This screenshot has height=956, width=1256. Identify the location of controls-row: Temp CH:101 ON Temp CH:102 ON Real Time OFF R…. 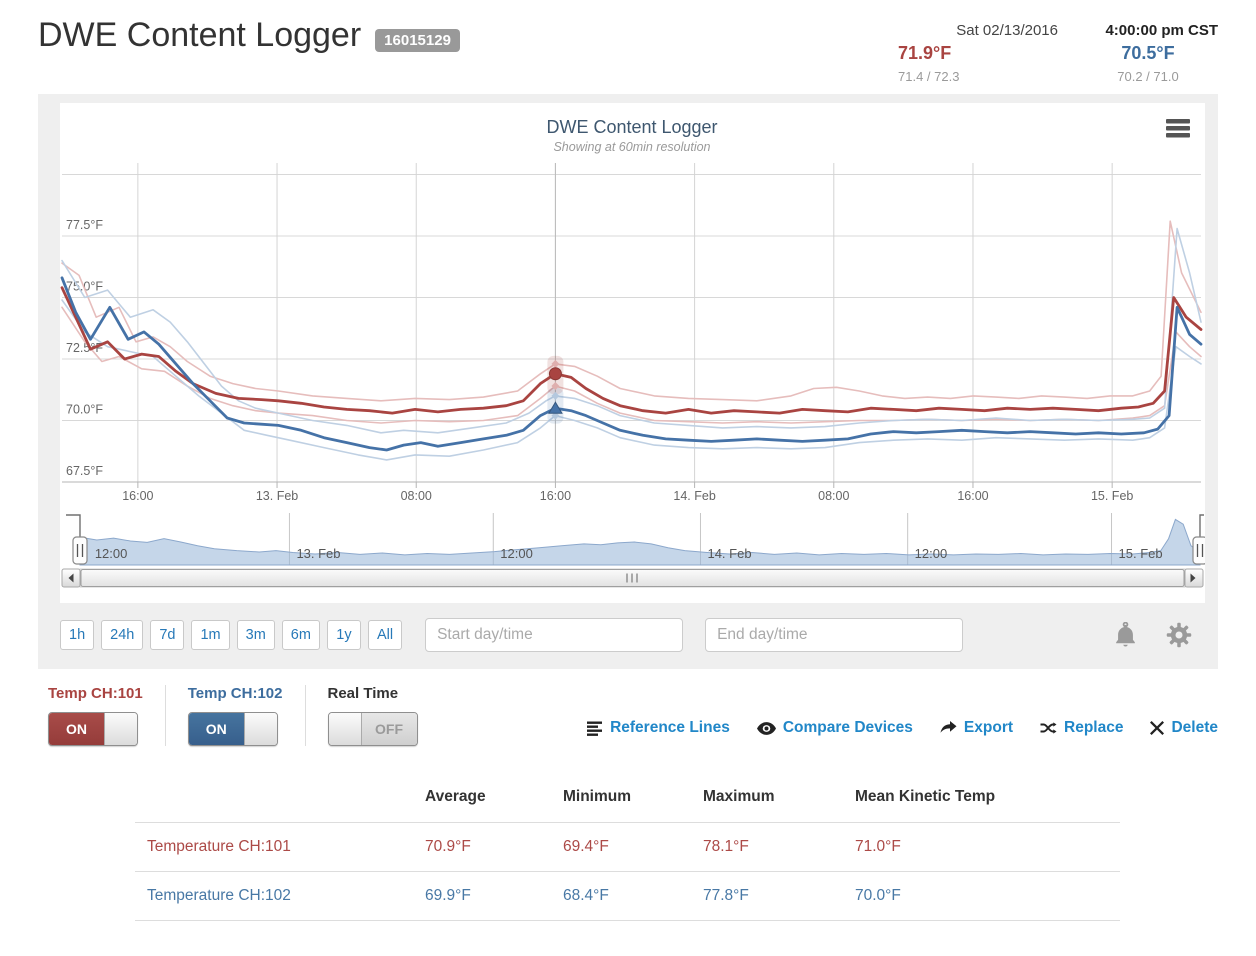
(628, 707).